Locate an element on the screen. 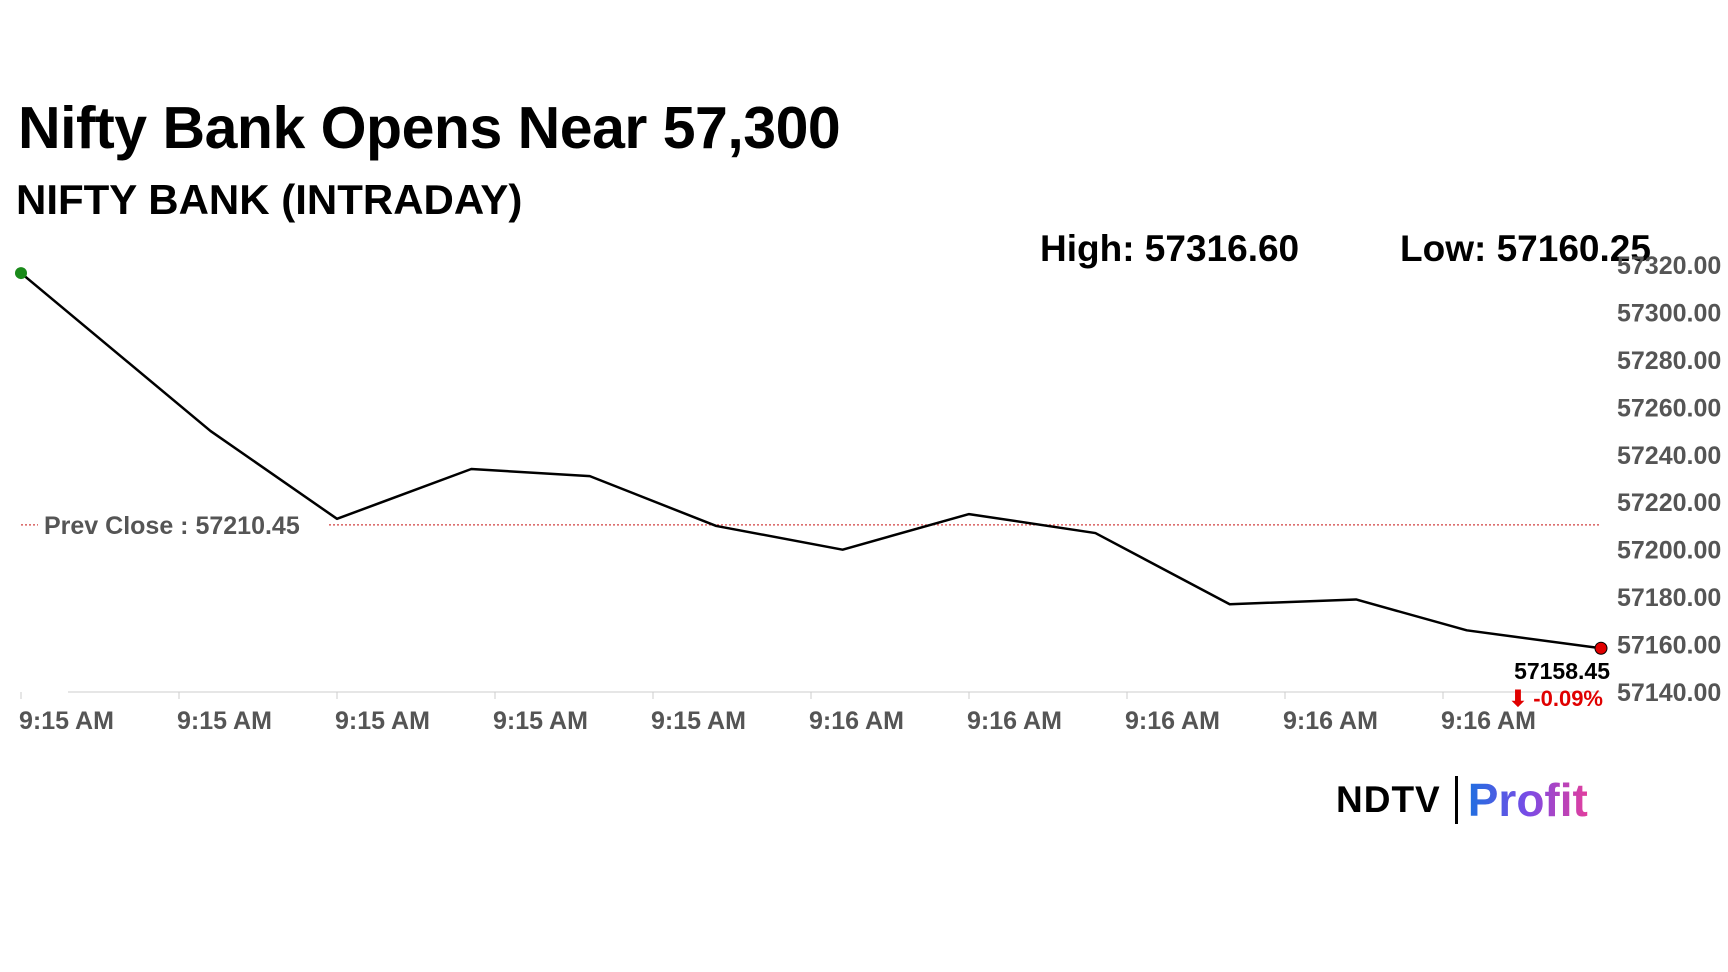 This screenshot has width=1728, height=972. high-stat: High: 57316.60 is located at coordinates (1170, 248).